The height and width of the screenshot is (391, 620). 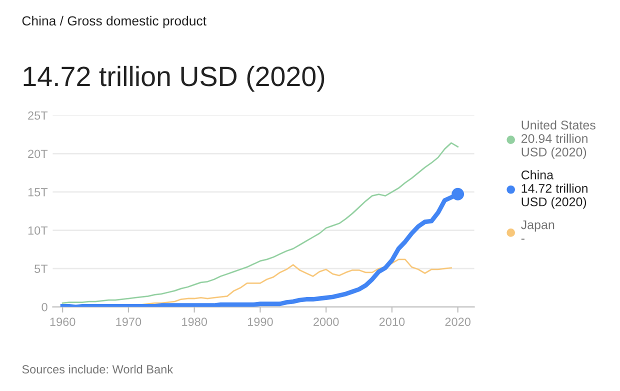 What do you see at coordinates (45, 307) in the screenshot?
I see `y-tick-label: 0` at bounding box center [45, 307].